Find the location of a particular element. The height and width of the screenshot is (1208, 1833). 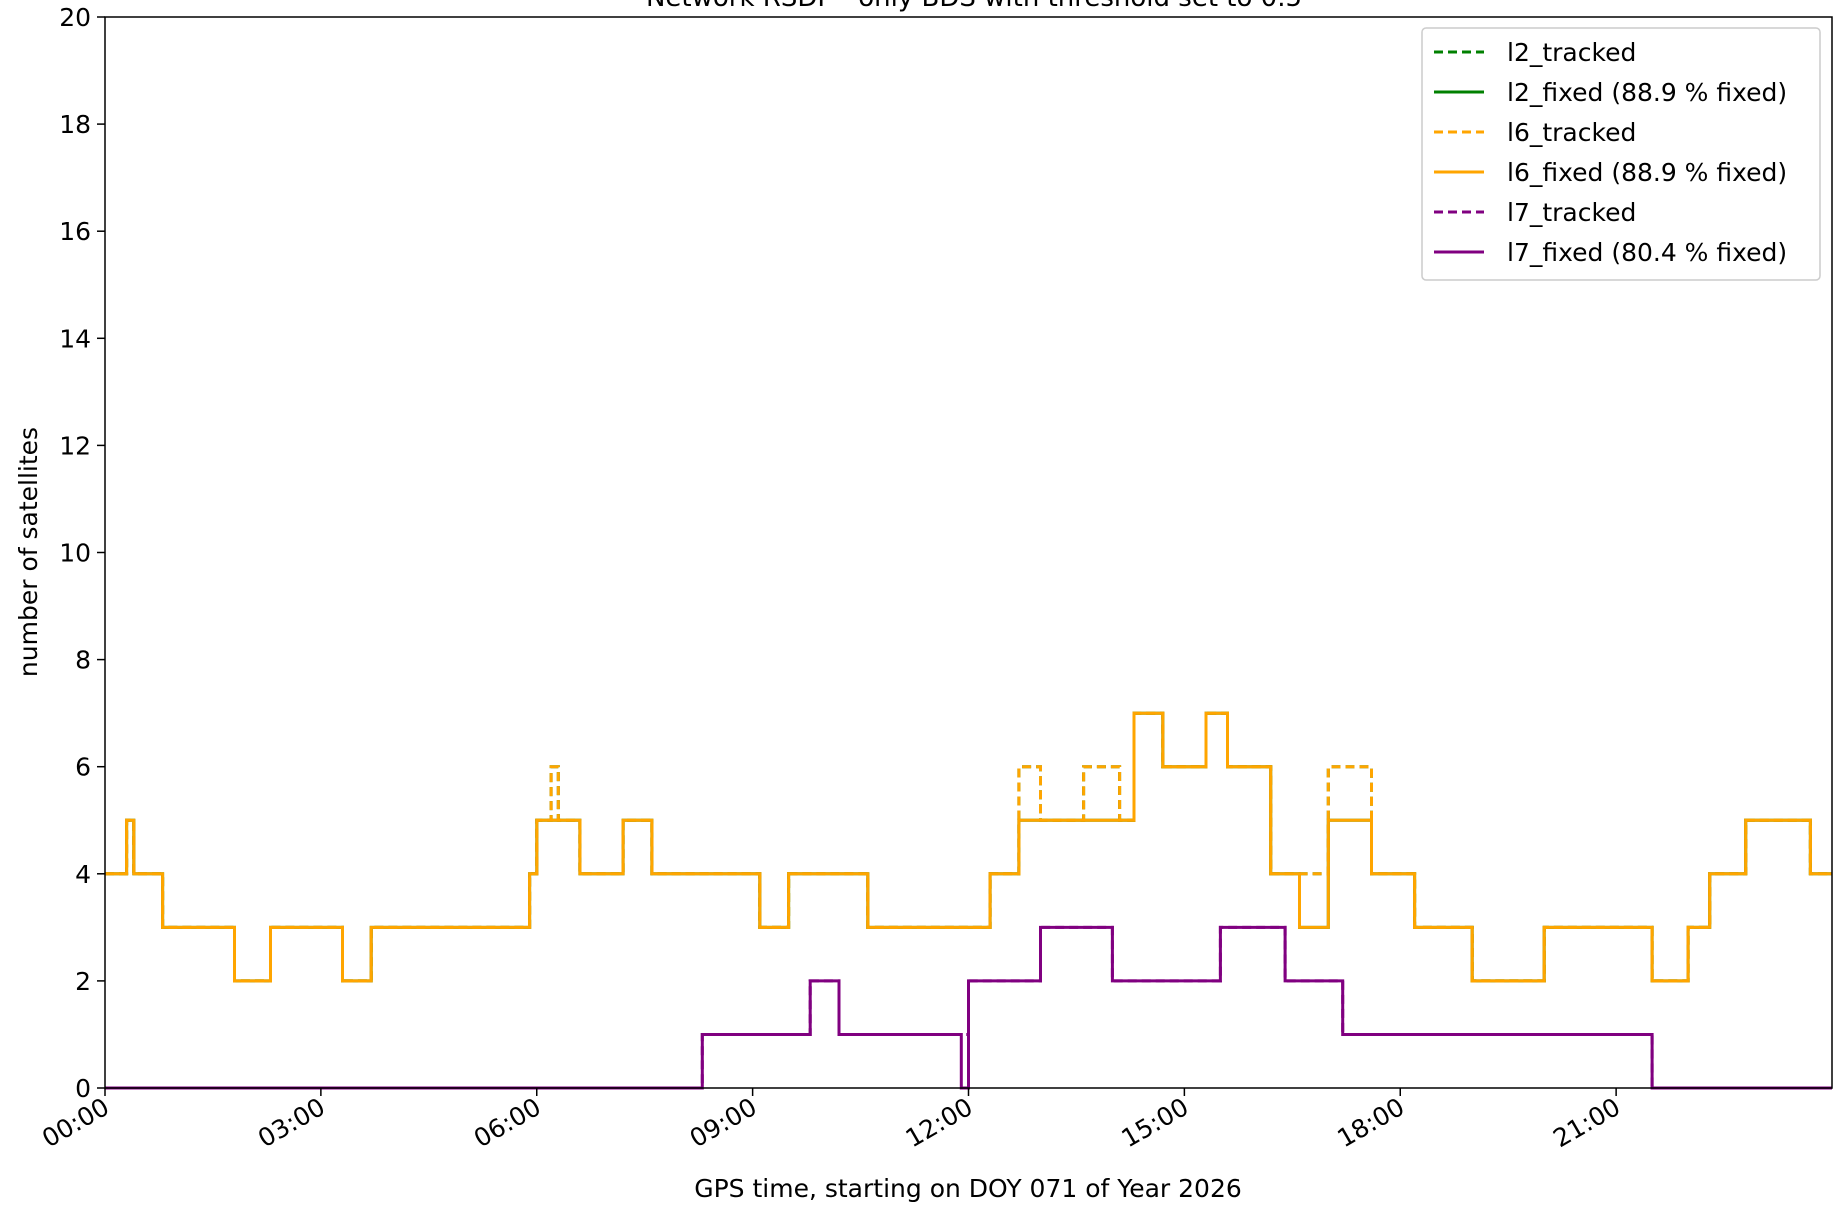

y-tick-label: 10 is located at coordinates (75, 553).